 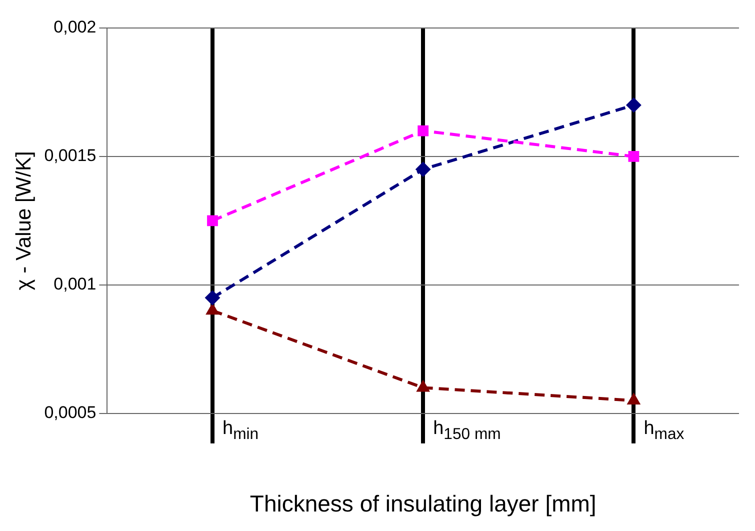 What do you see at coordinates (75, 27) in the screenshot?
I see `y-tick-label: 0,002` at bounding box center [75, 27].